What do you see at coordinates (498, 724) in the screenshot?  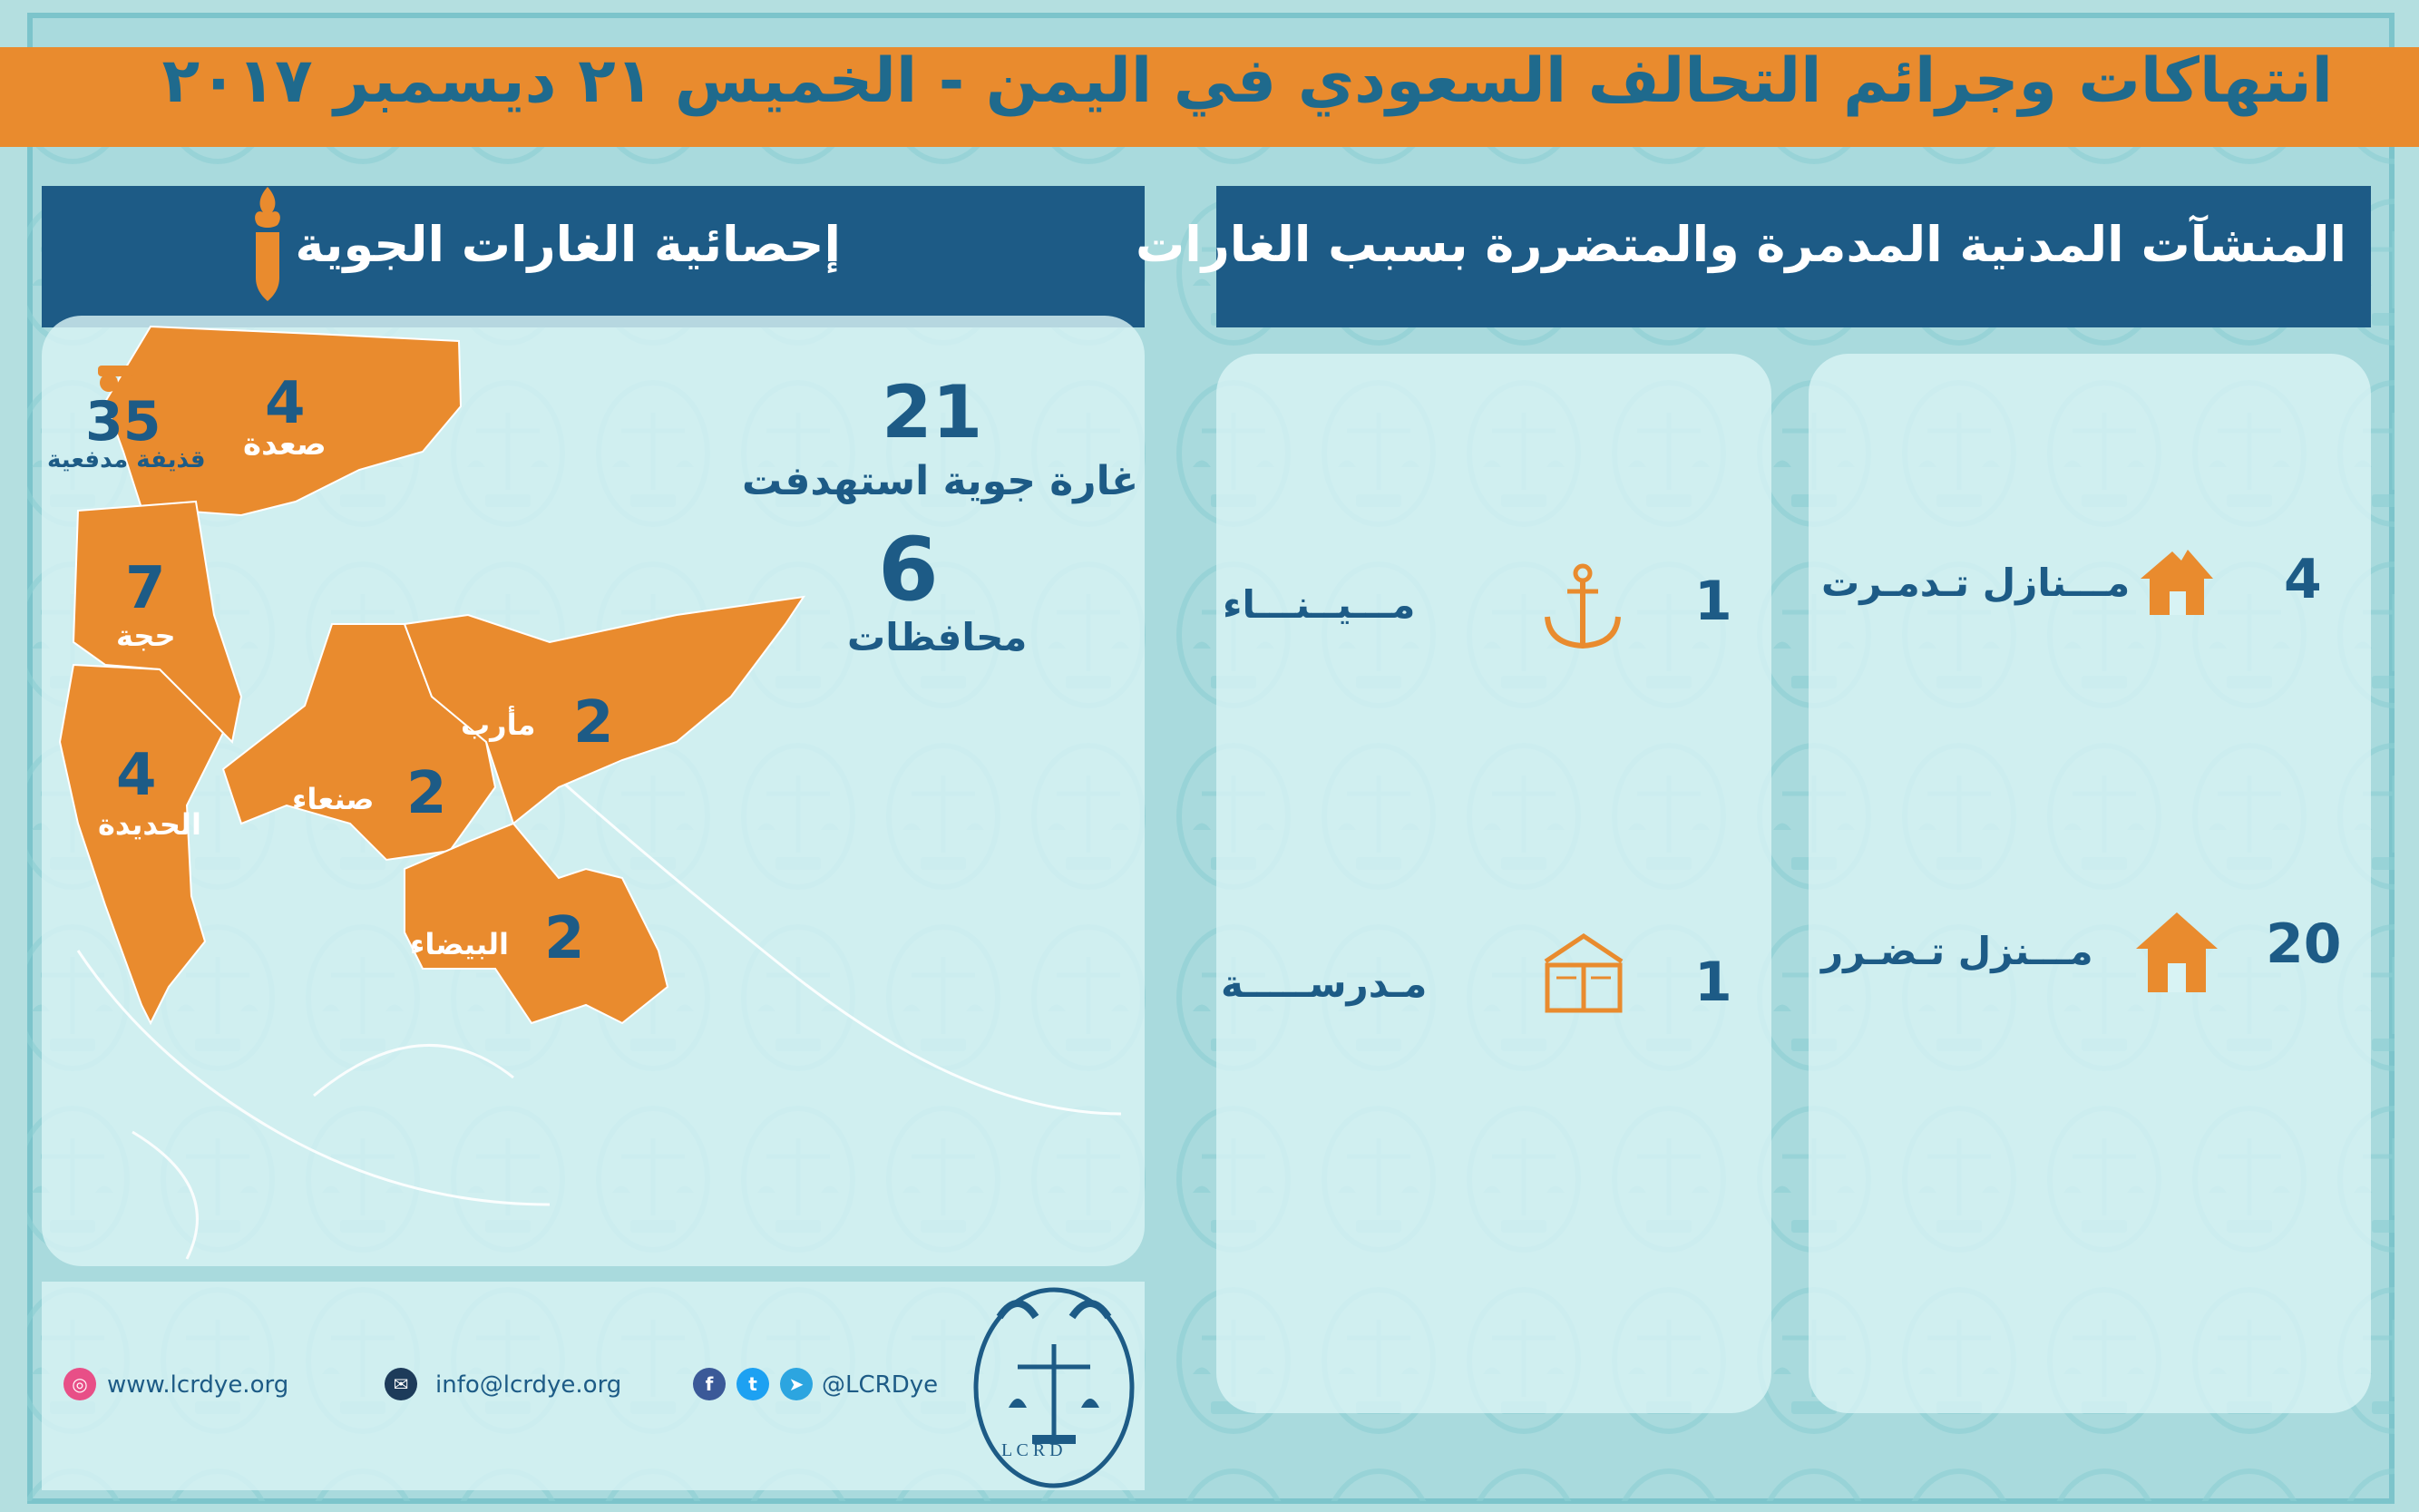 I see `marib-label: مأرب` at bounding box center [498, 724].